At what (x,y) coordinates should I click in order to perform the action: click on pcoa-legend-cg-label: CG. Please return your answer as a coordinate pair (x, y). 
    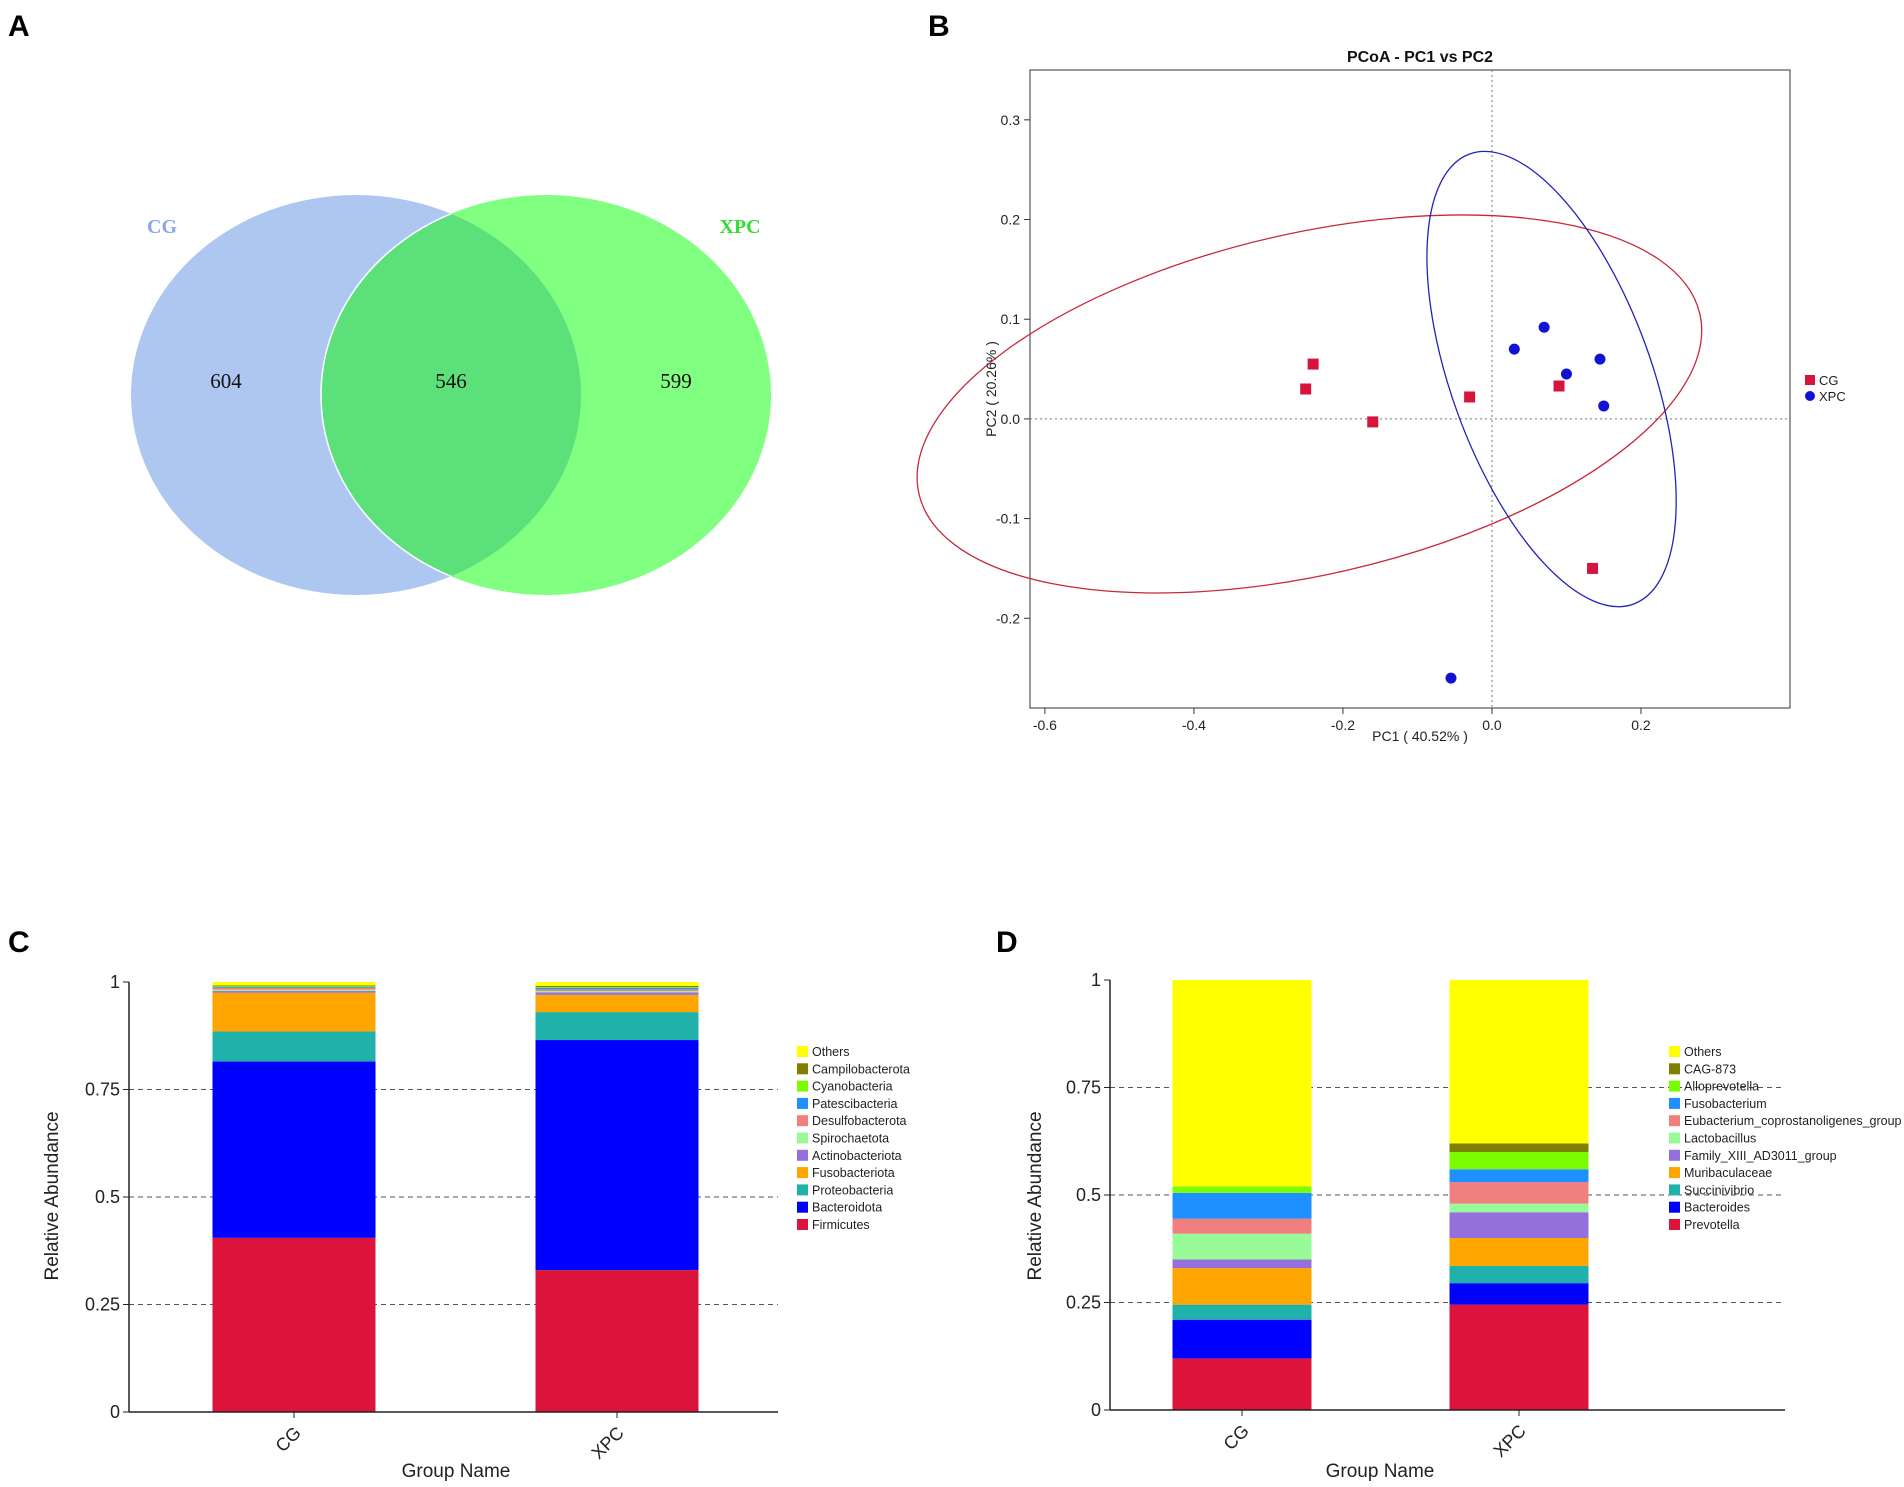
    Looking at the image, I should click on (1829, 380).